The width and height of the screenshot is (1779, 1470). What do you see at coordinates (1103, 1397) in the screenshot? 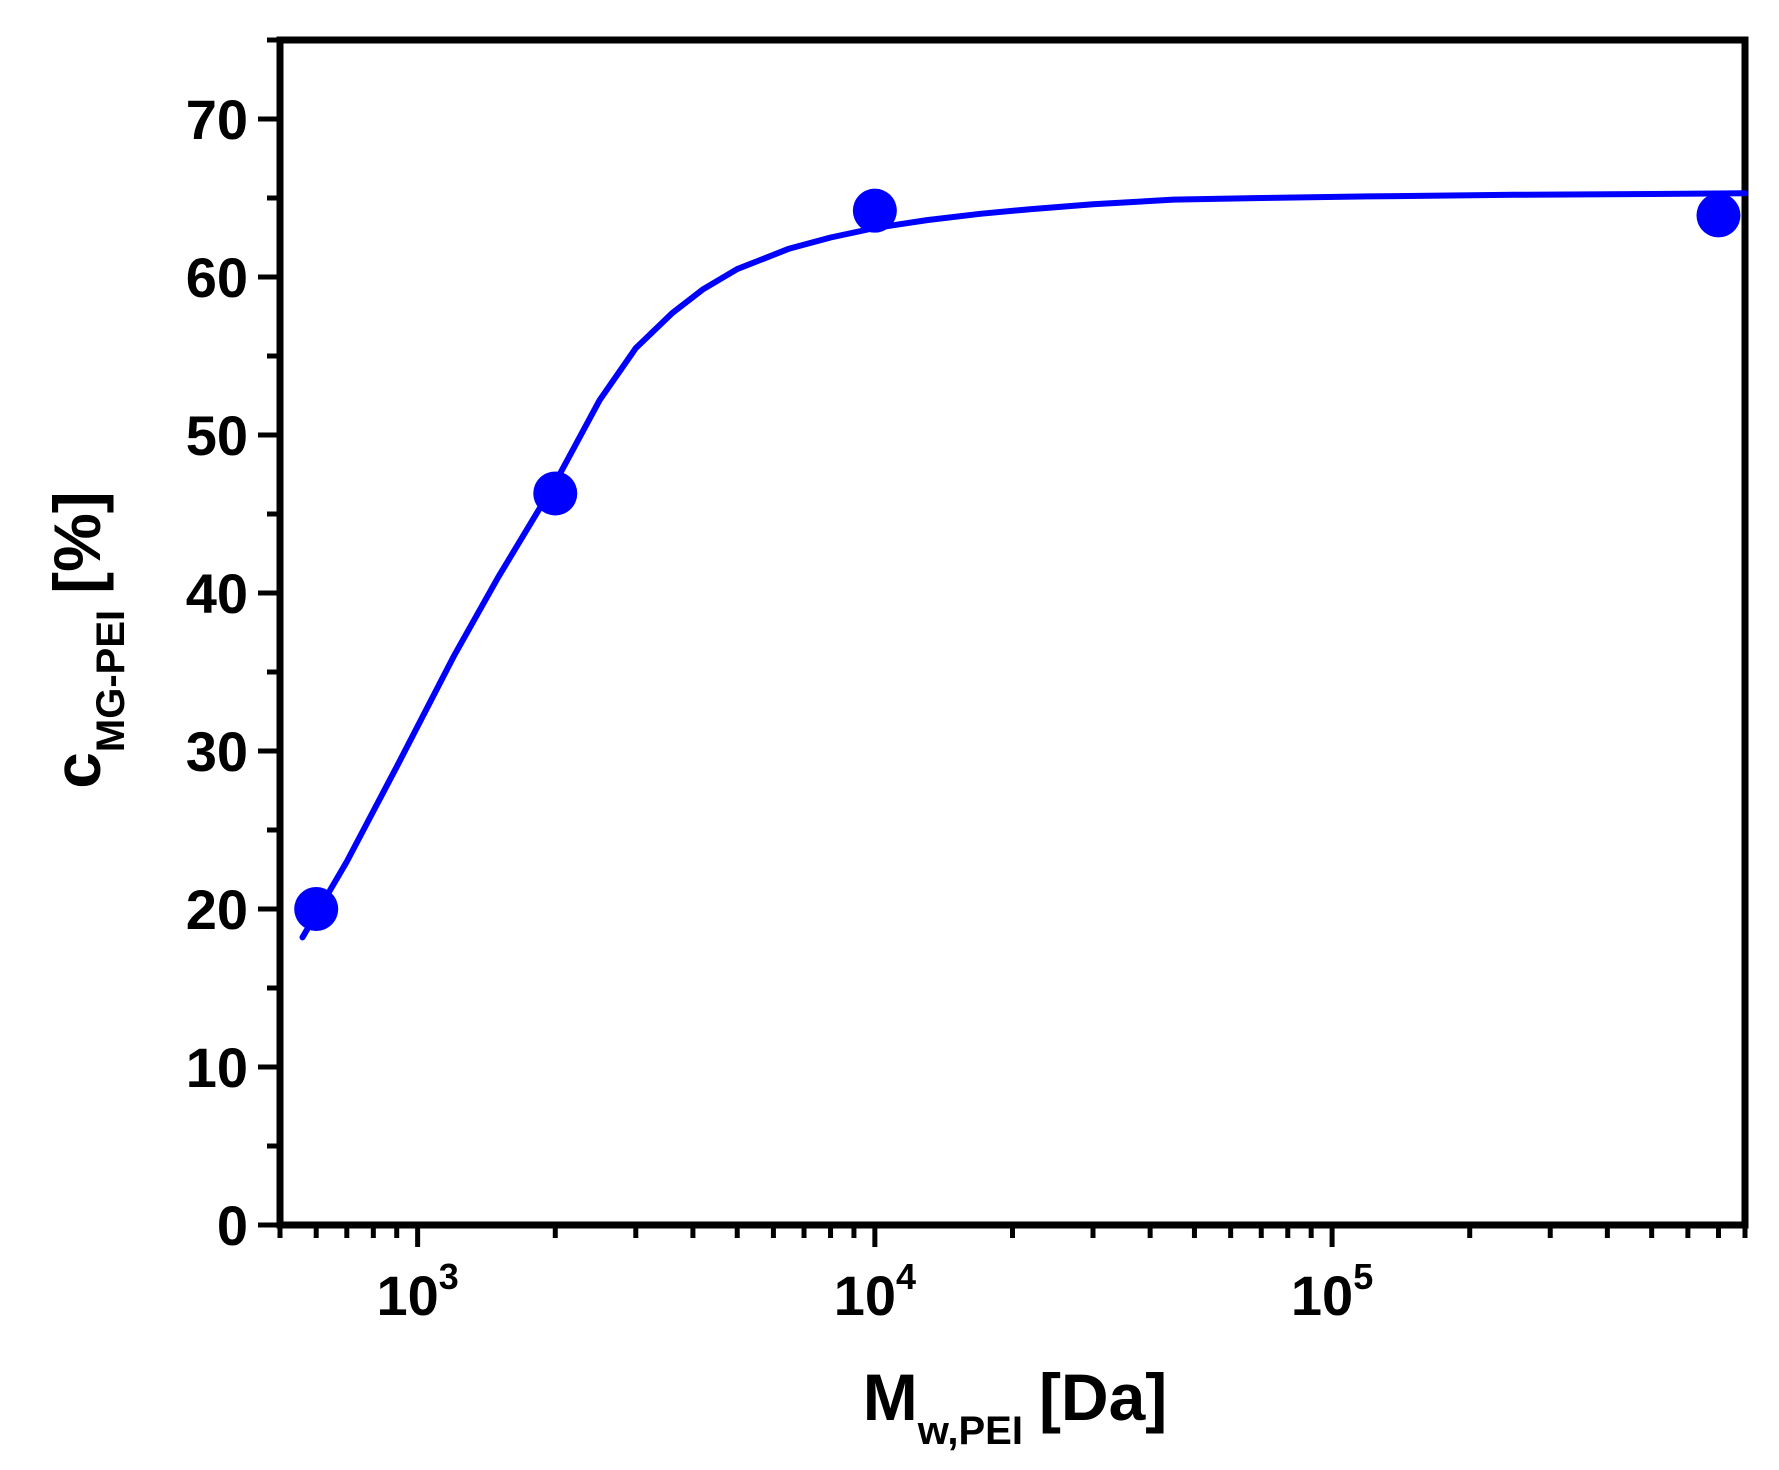
I see `x-axis-label-unit: [Da]` at bounding box center [1103, 1397].